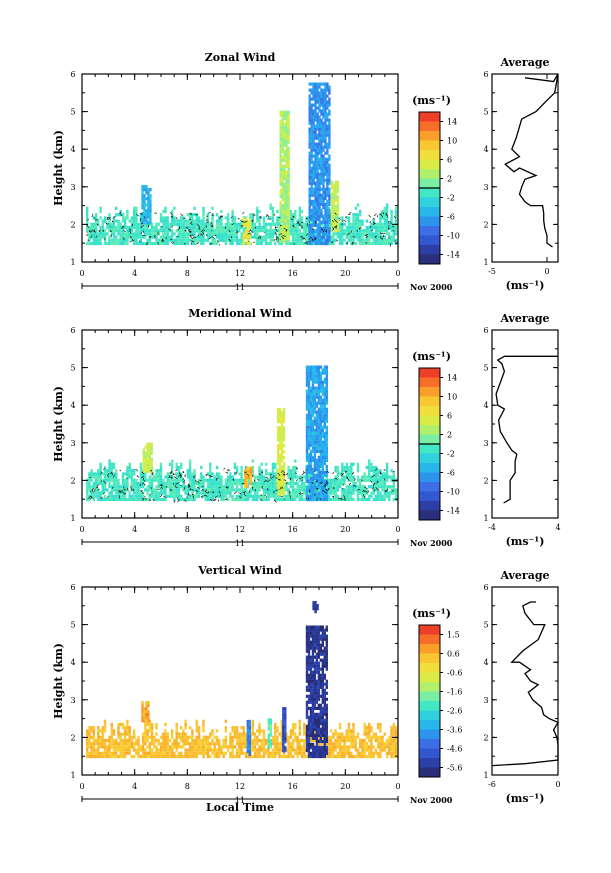  I want to click on y-tick-label: 4, so click(72, 149).